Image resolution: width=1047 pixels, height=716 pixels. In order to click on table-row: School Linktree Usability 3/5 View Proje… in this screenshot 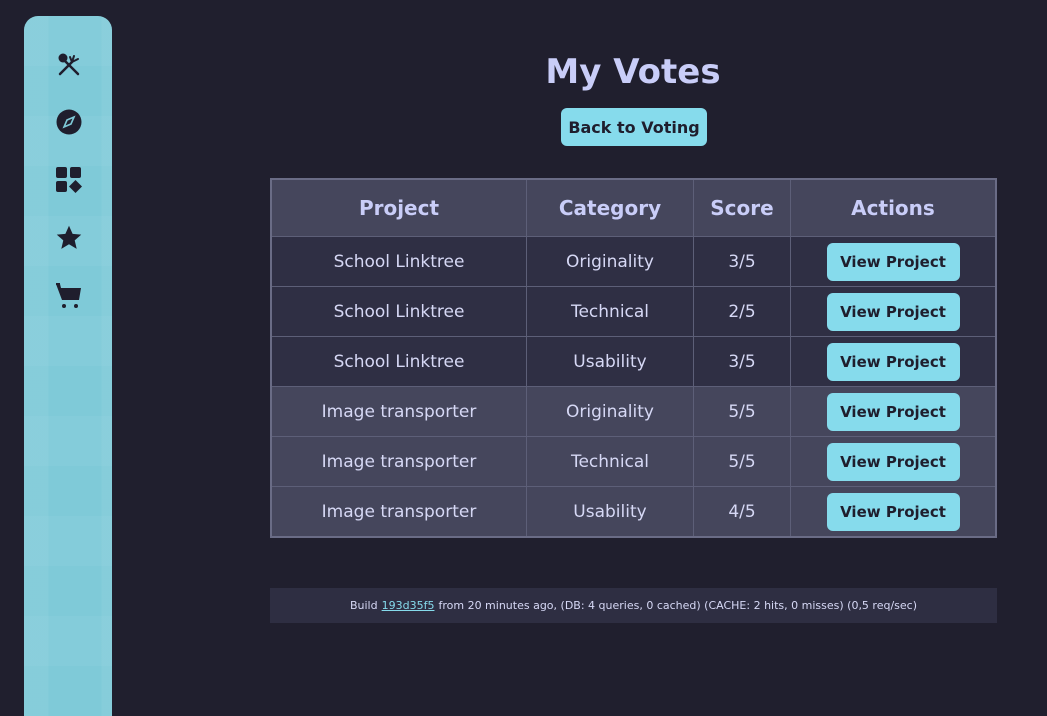, I will do `click(633, 361)`.